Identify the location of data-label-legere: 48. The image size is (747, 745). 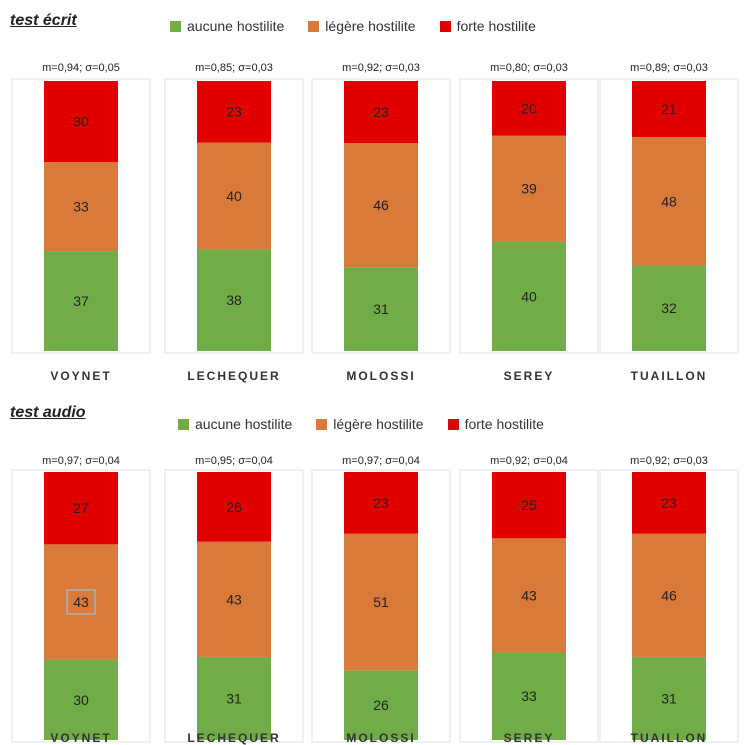
(669, 201).